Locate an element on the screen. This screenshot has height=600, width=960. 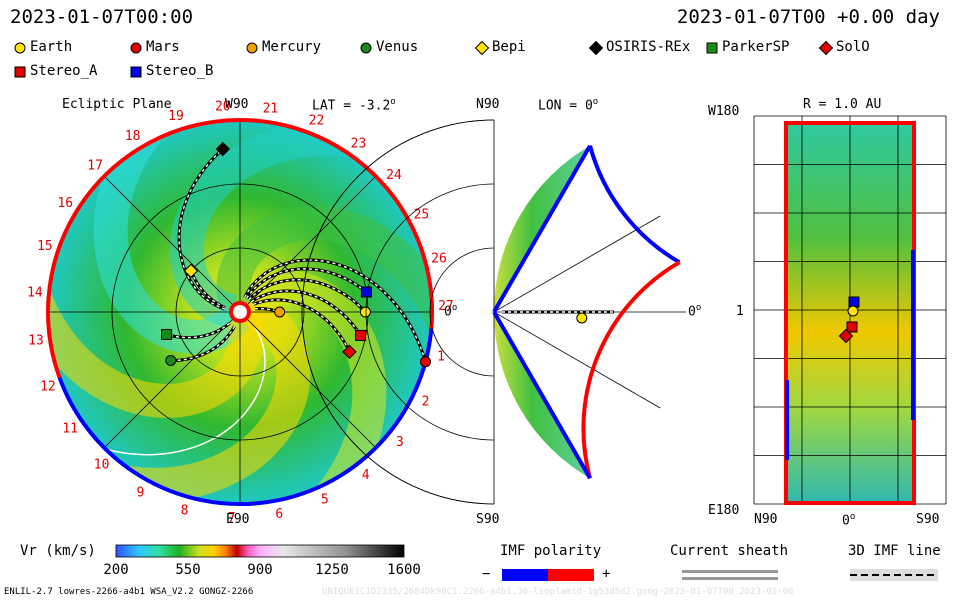
date-right: 2023-01-07T00 +0.00 day is located at coordinates (808, 17).